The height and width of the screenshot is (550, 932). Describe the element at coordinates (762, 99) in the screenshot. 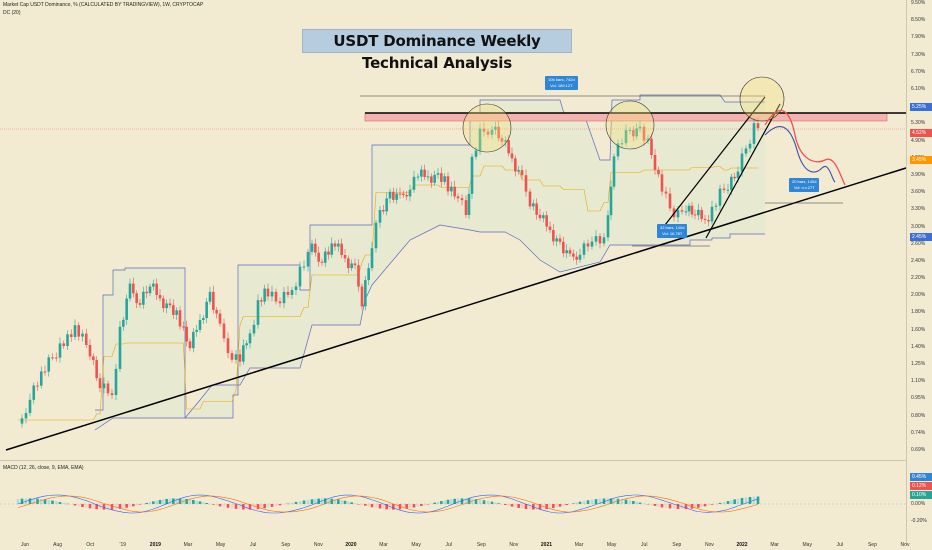

I see `highlight-circle` at that location.